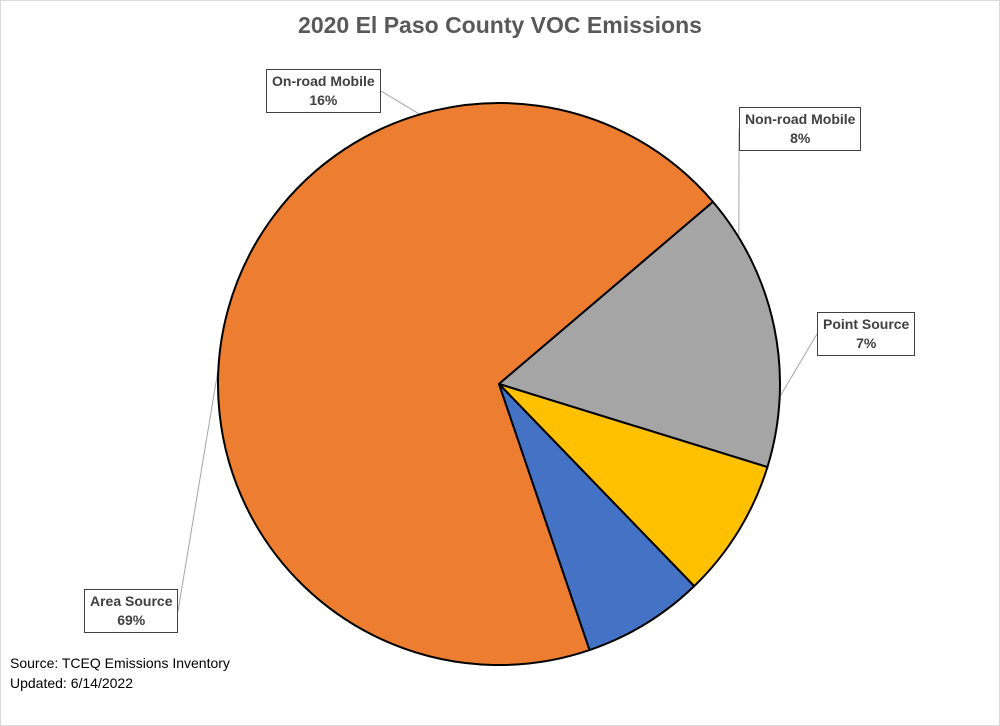 The width and height of the screenshot is (1000, 726). I want to click on data-label-name: Point Source, so click(866, 324).